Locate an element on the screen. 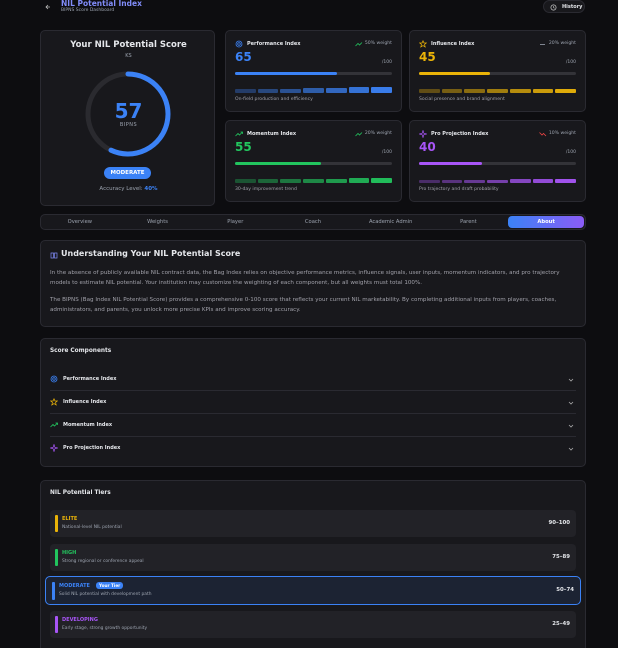 Image resolution: width=618 pixels, height=648 pixels. tab-label: Academic Admin is located at coordinates (390, 222).